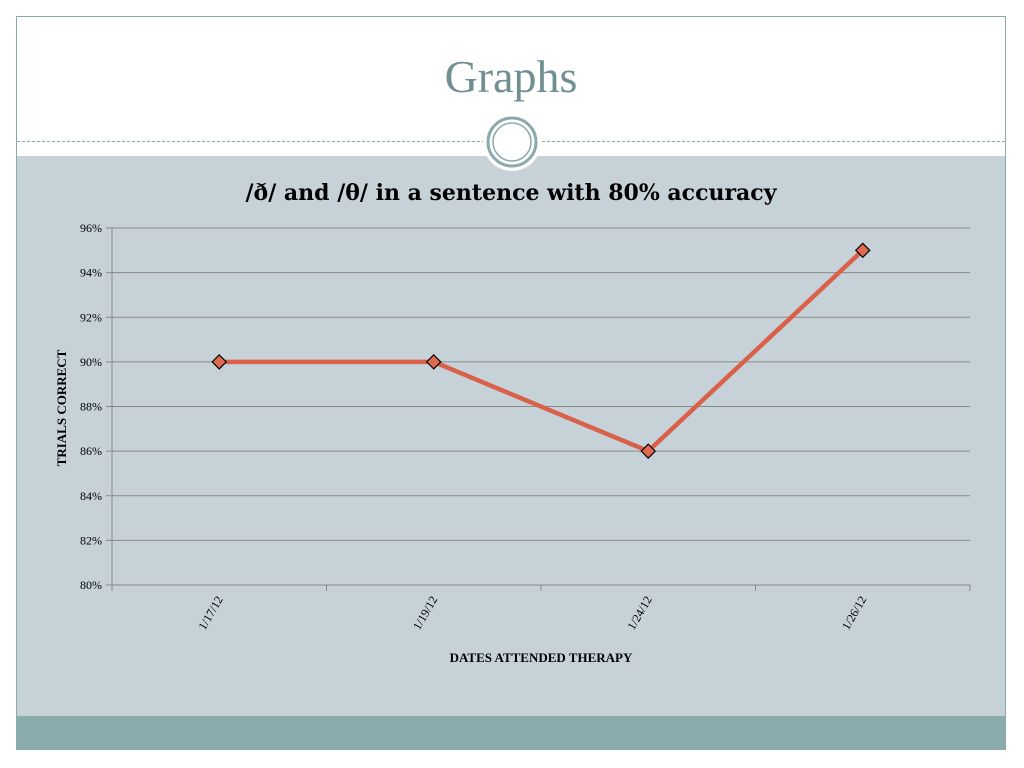  I want to click on y-tick-label: 88%, so click(91, 407).